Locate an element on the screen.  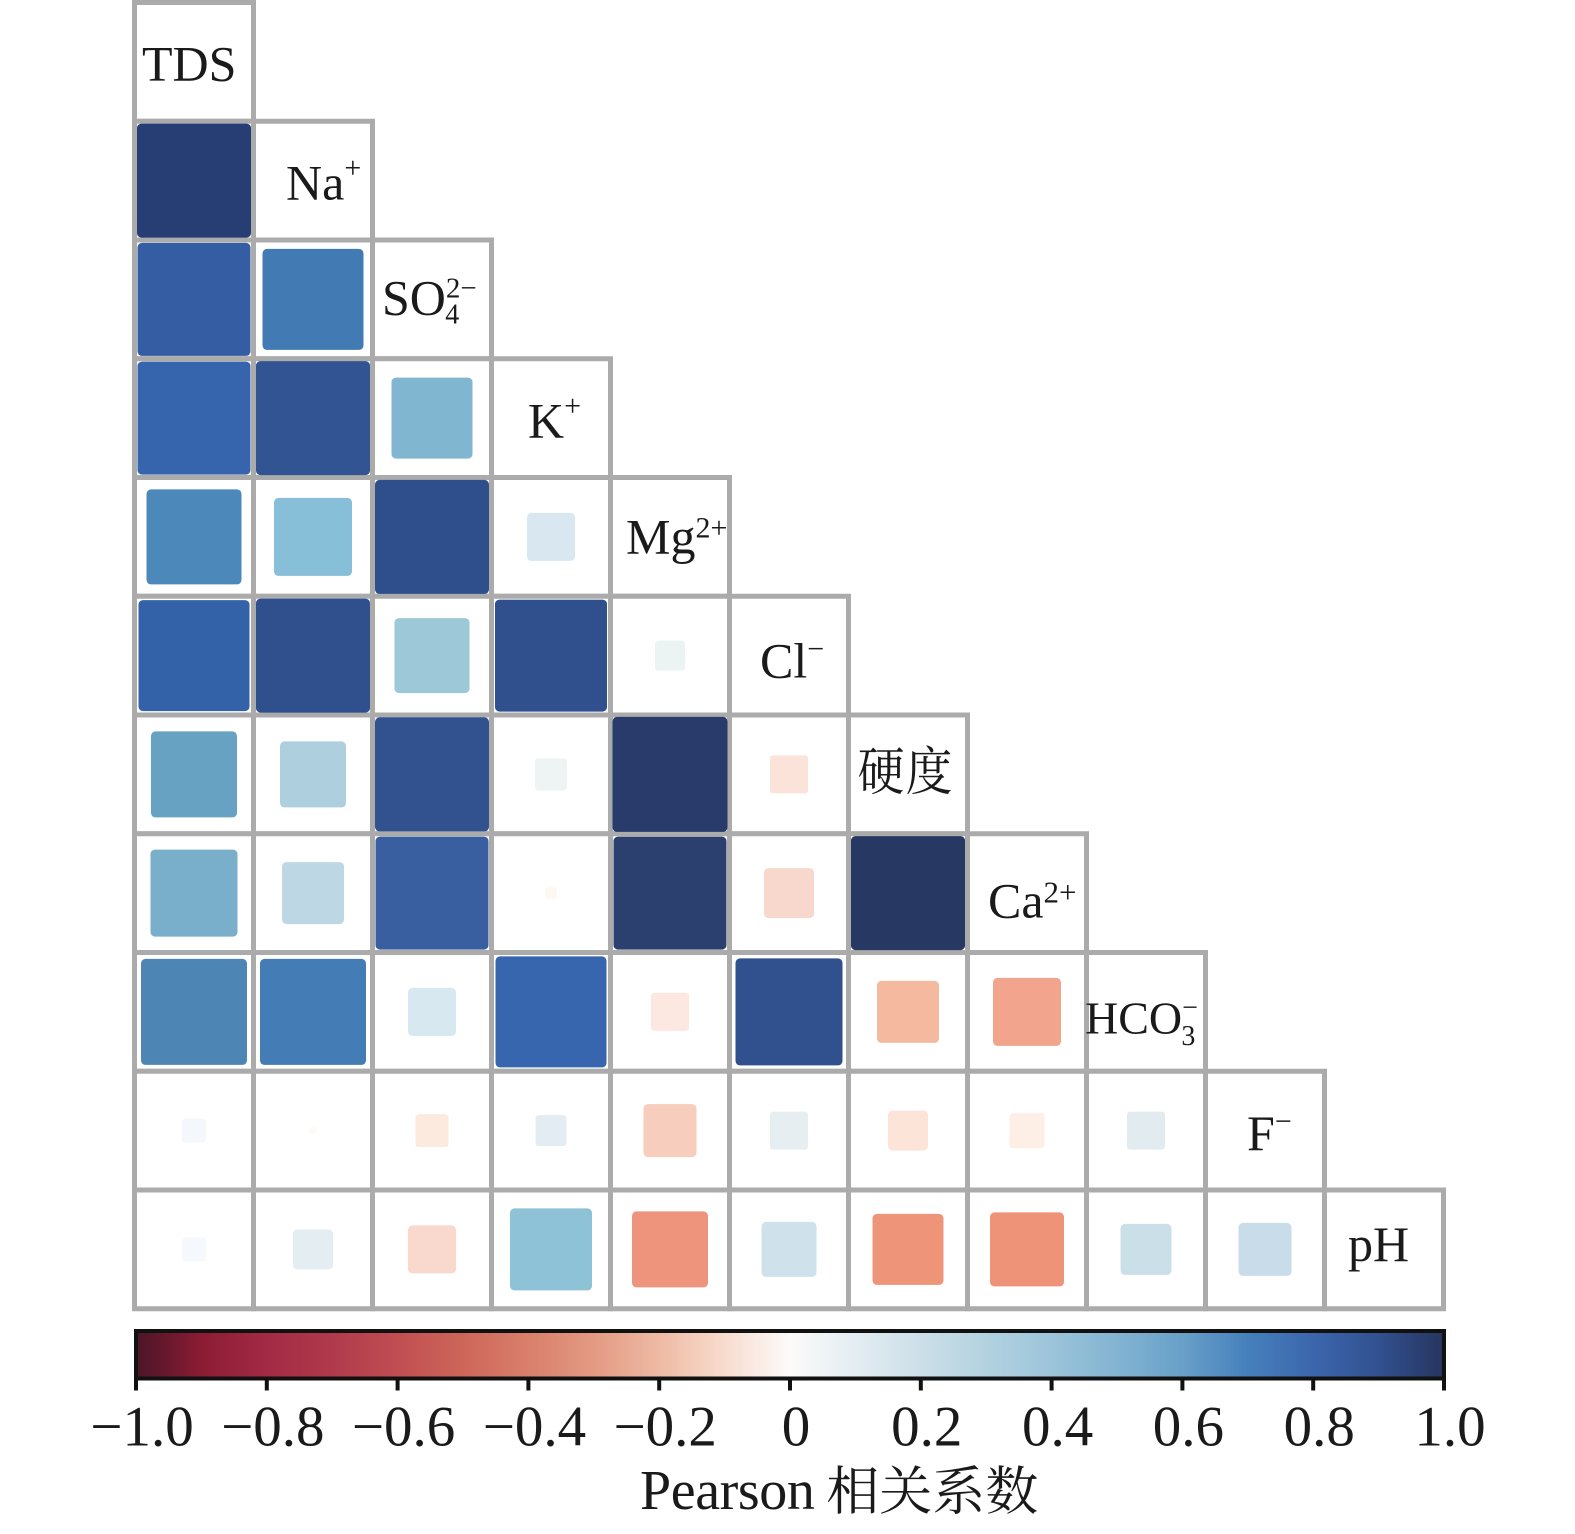
svg-text: 0 is located at coordinates (796, 1427).